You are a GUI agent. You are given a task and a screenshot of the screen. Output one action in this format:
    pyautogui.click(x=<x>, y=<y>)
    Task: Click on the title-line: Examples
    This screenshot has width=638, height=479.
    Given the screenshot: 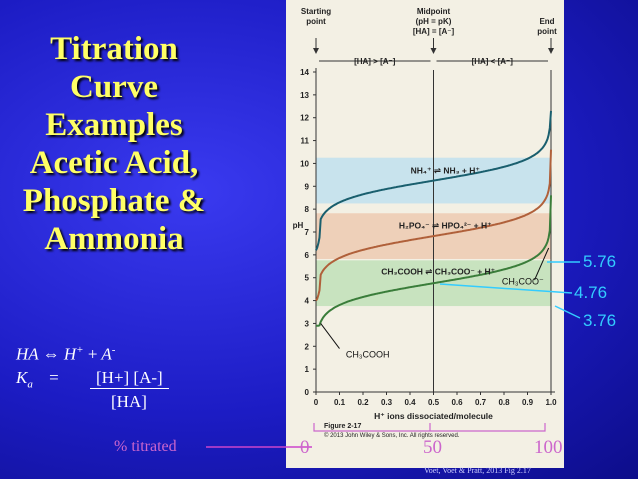 What is the action you would take?
    pyautogui.click(x=114, y=125)
    